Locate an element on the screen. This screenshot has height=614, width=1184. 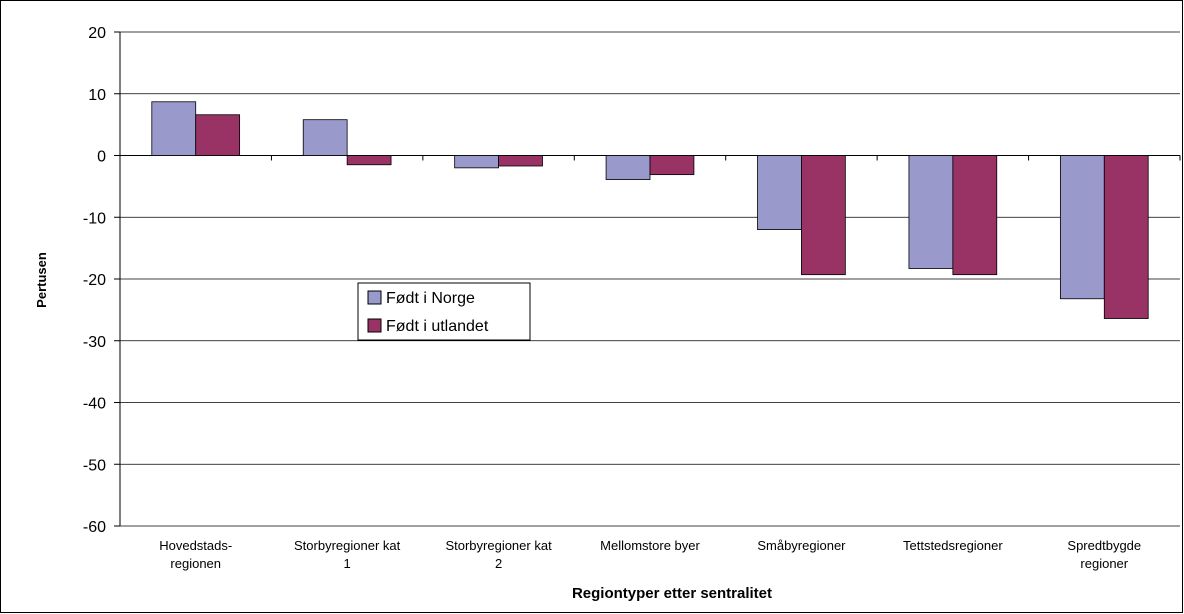
y-axis-label: Pertusen is located at coordinates (41, 280).